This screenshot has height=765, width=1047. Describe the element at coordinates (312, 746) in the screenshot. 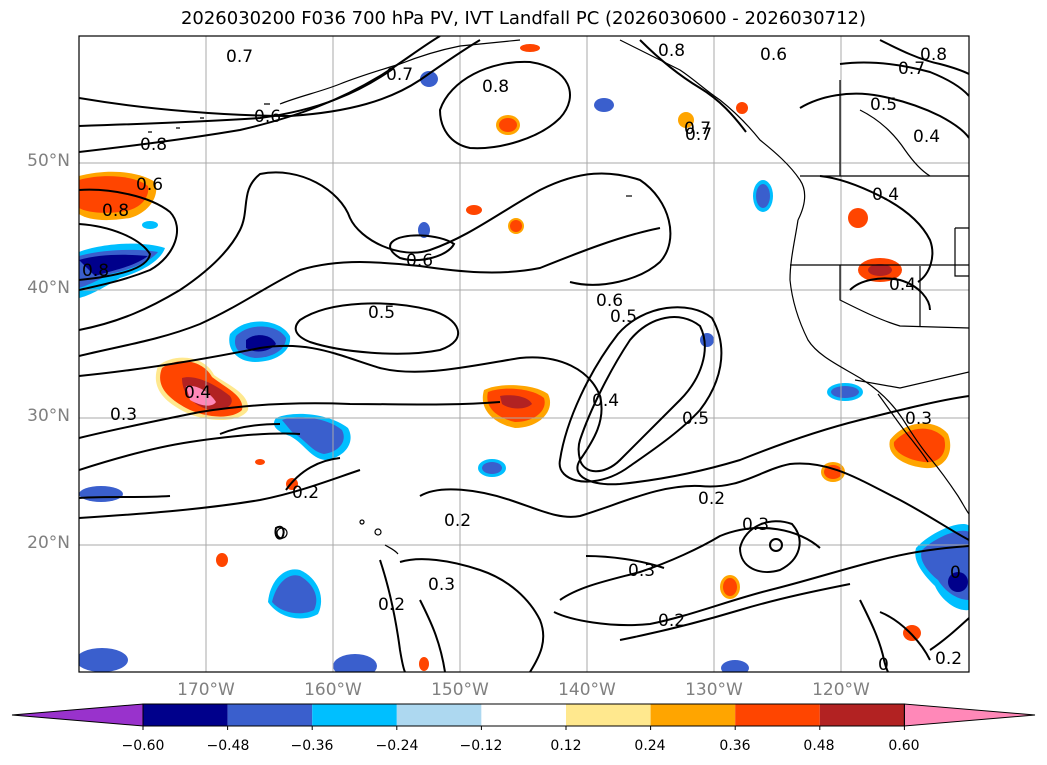

I see `colorbar-tick-label: −0.36` at that location.